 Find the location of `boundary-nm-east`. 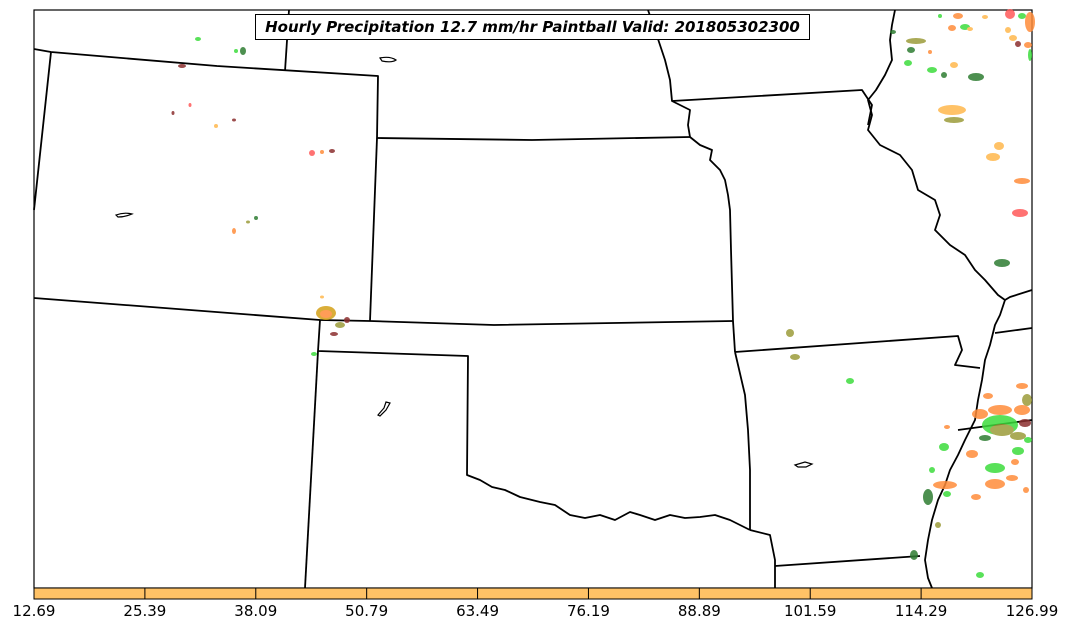

boundary-nm-east is located at coordinates (311, 469).